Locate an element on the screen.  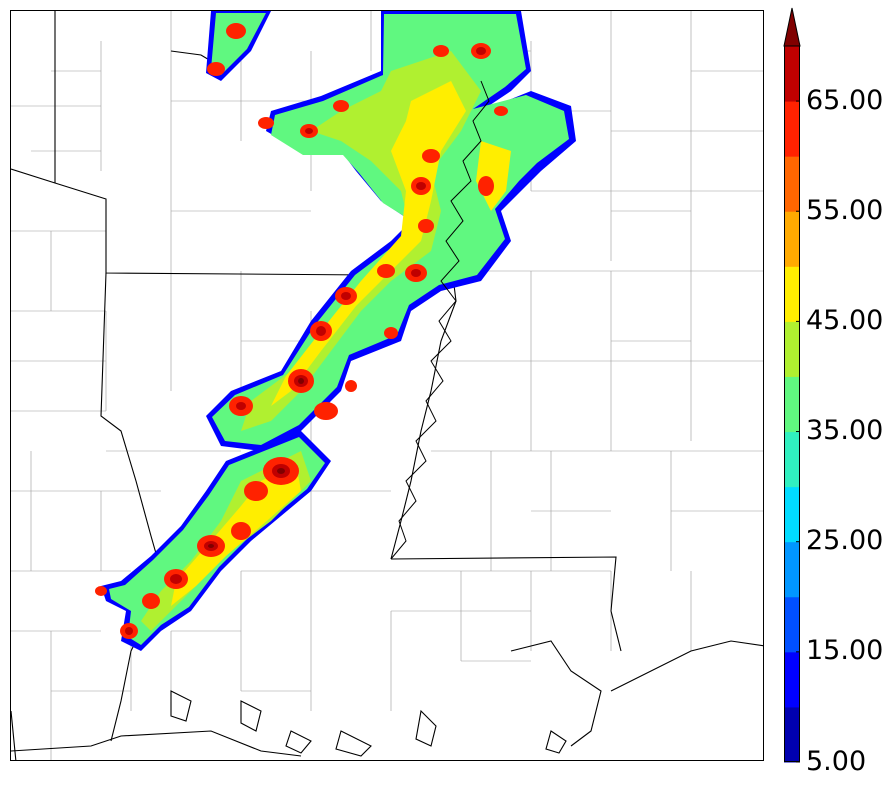
colorbar-tick-label-5: 5.00 is located at coordinates (836, 761).